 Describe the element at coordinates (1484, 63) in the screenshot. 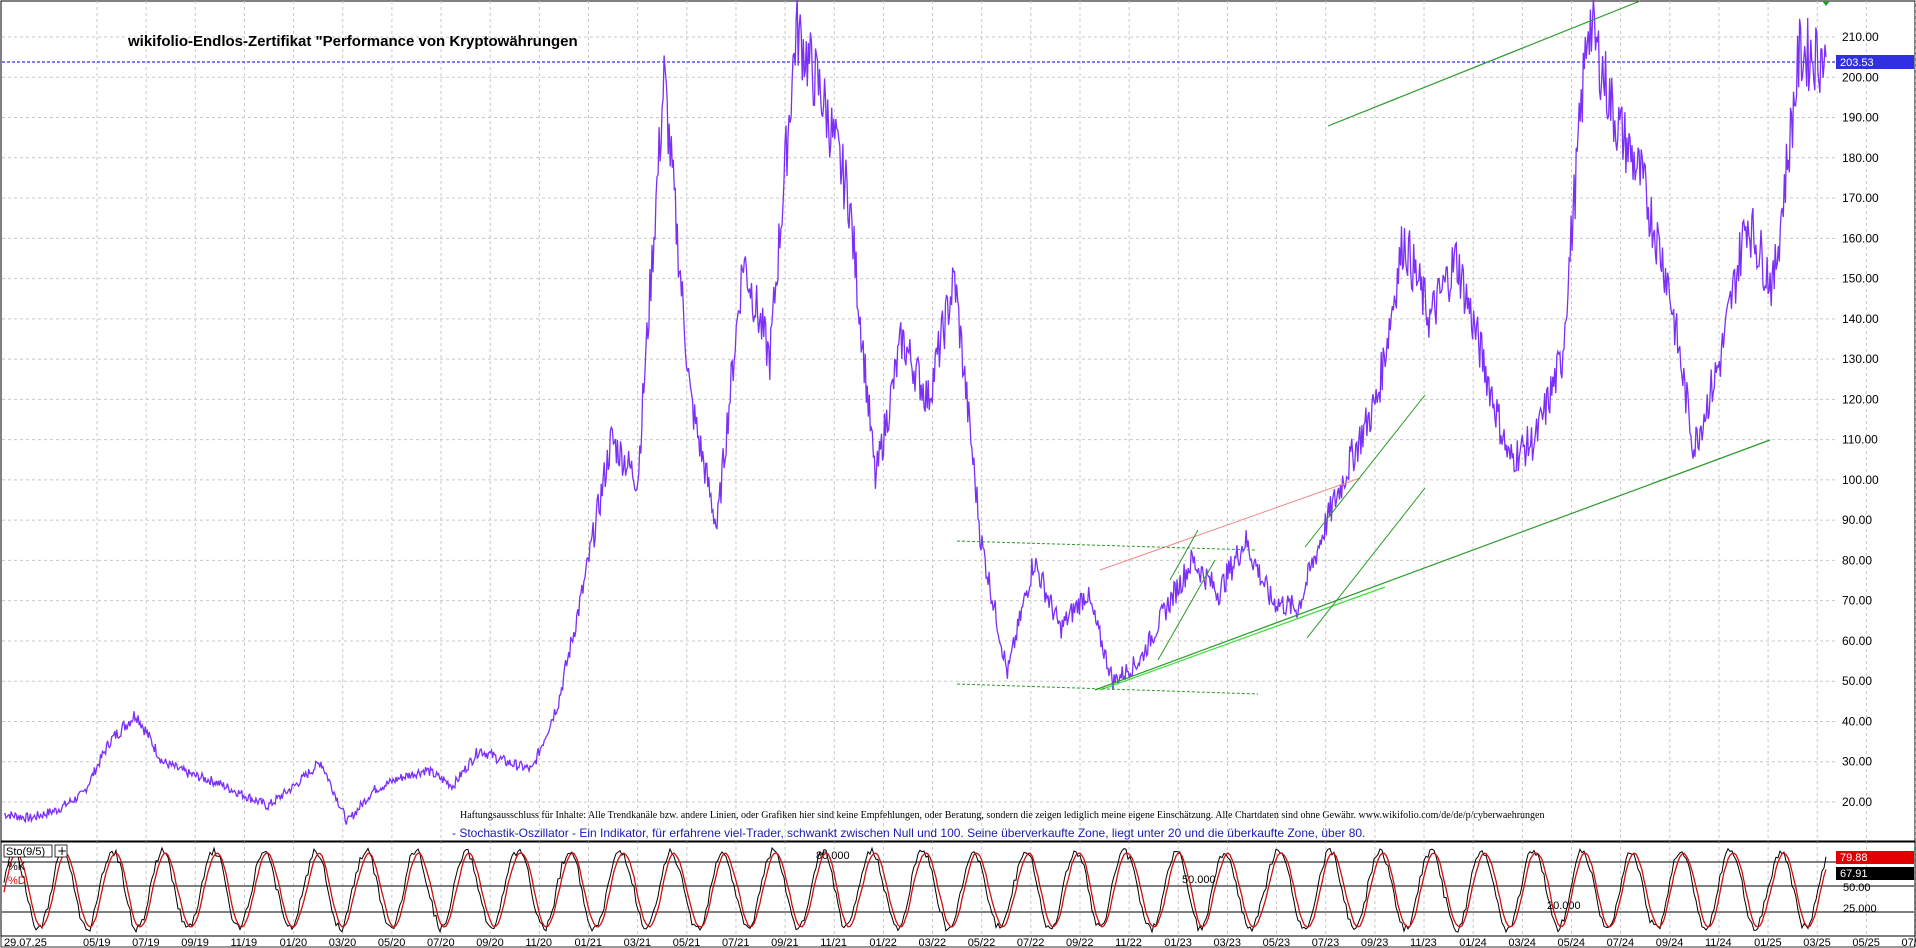

I see `trendline-upper-channel` at that location.